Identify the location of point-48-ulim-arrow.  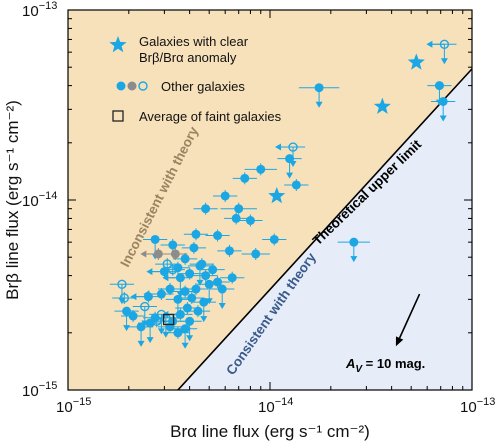
(190, 338).